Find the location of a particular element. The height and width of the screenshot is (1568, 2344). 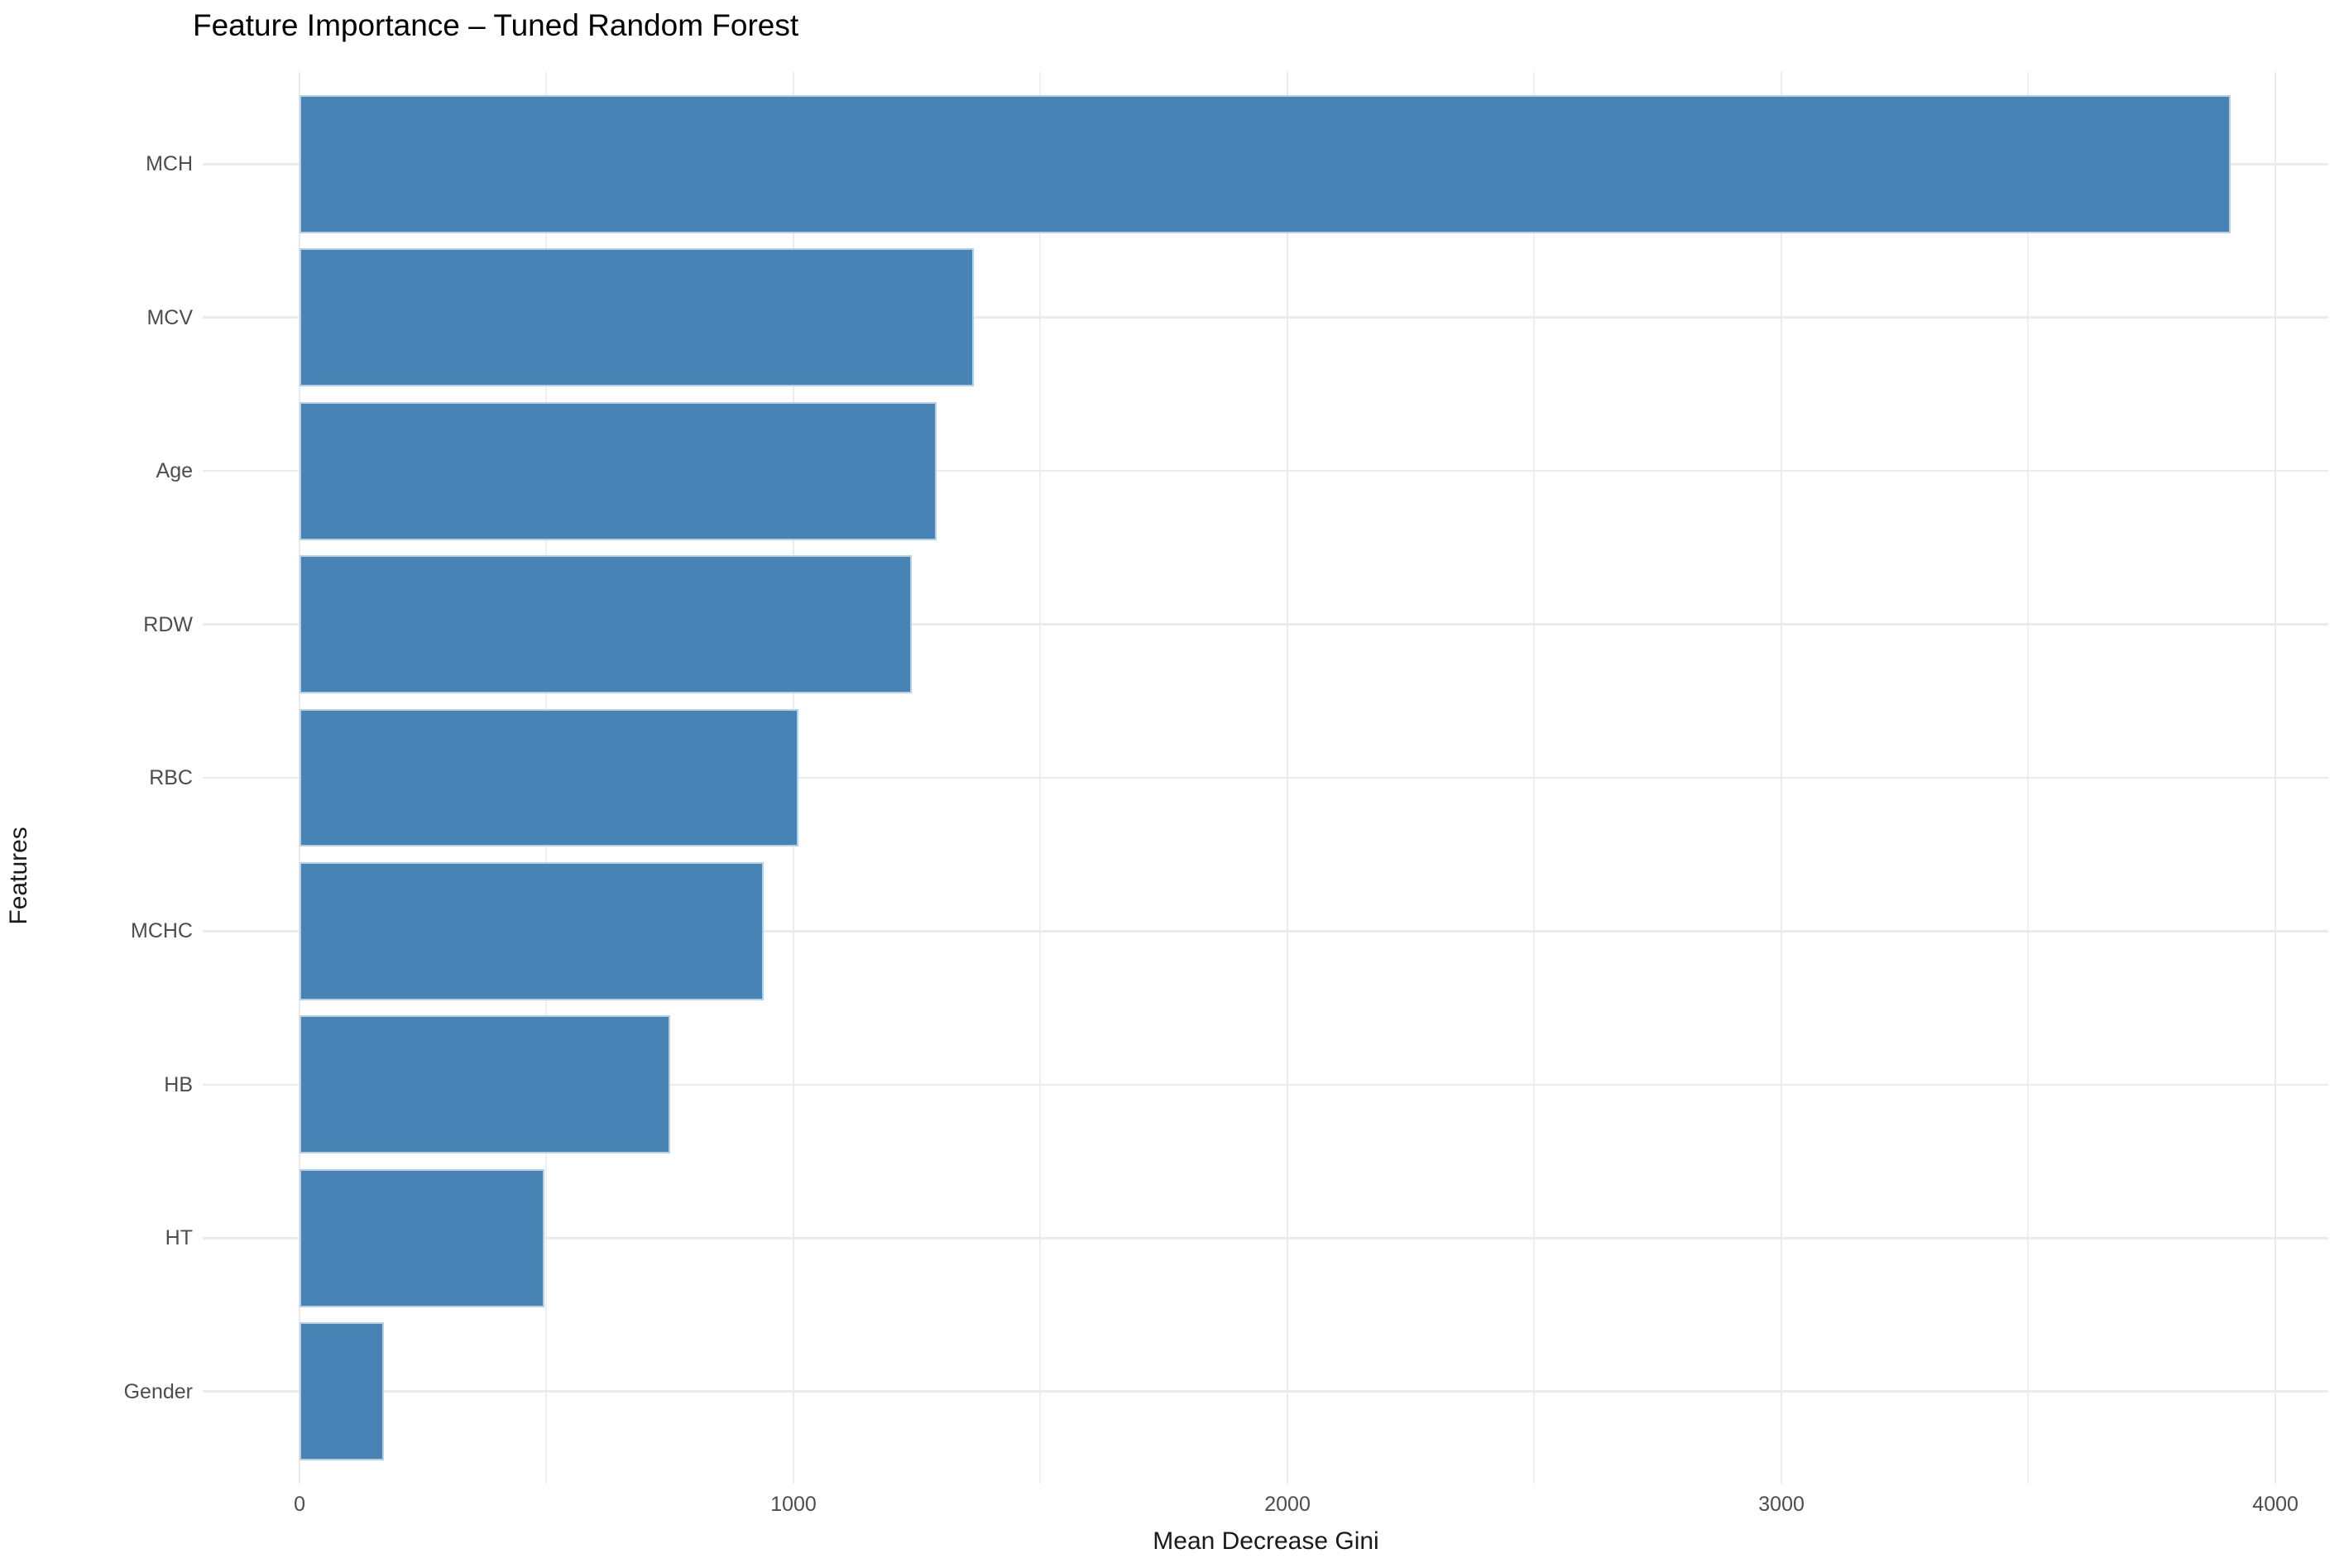

x-tick-label-4000: 4000 is located at coordinates (2275, 1505).